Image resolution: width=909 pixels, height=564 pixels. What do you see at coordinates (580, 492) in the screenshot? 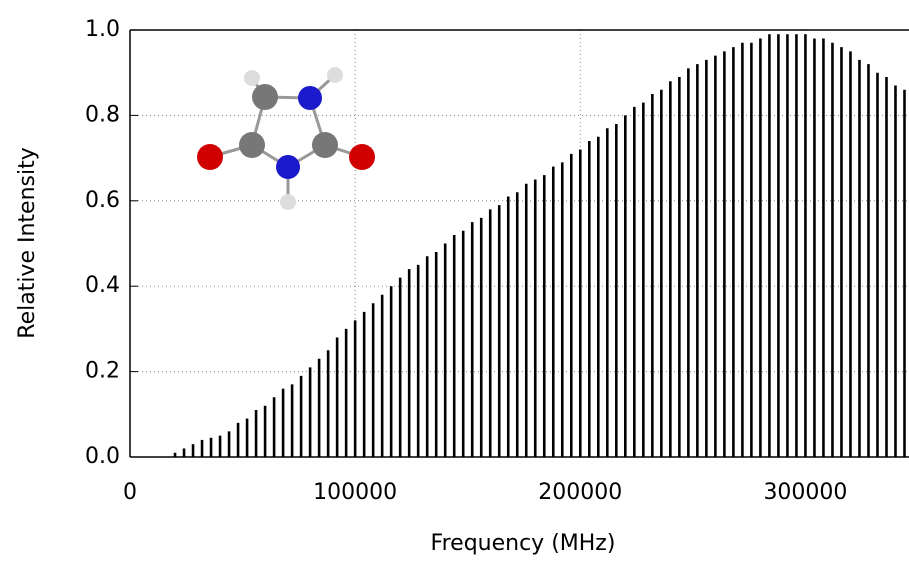
I see `x-tick-label: 200000` at bounding box center [580, 492].